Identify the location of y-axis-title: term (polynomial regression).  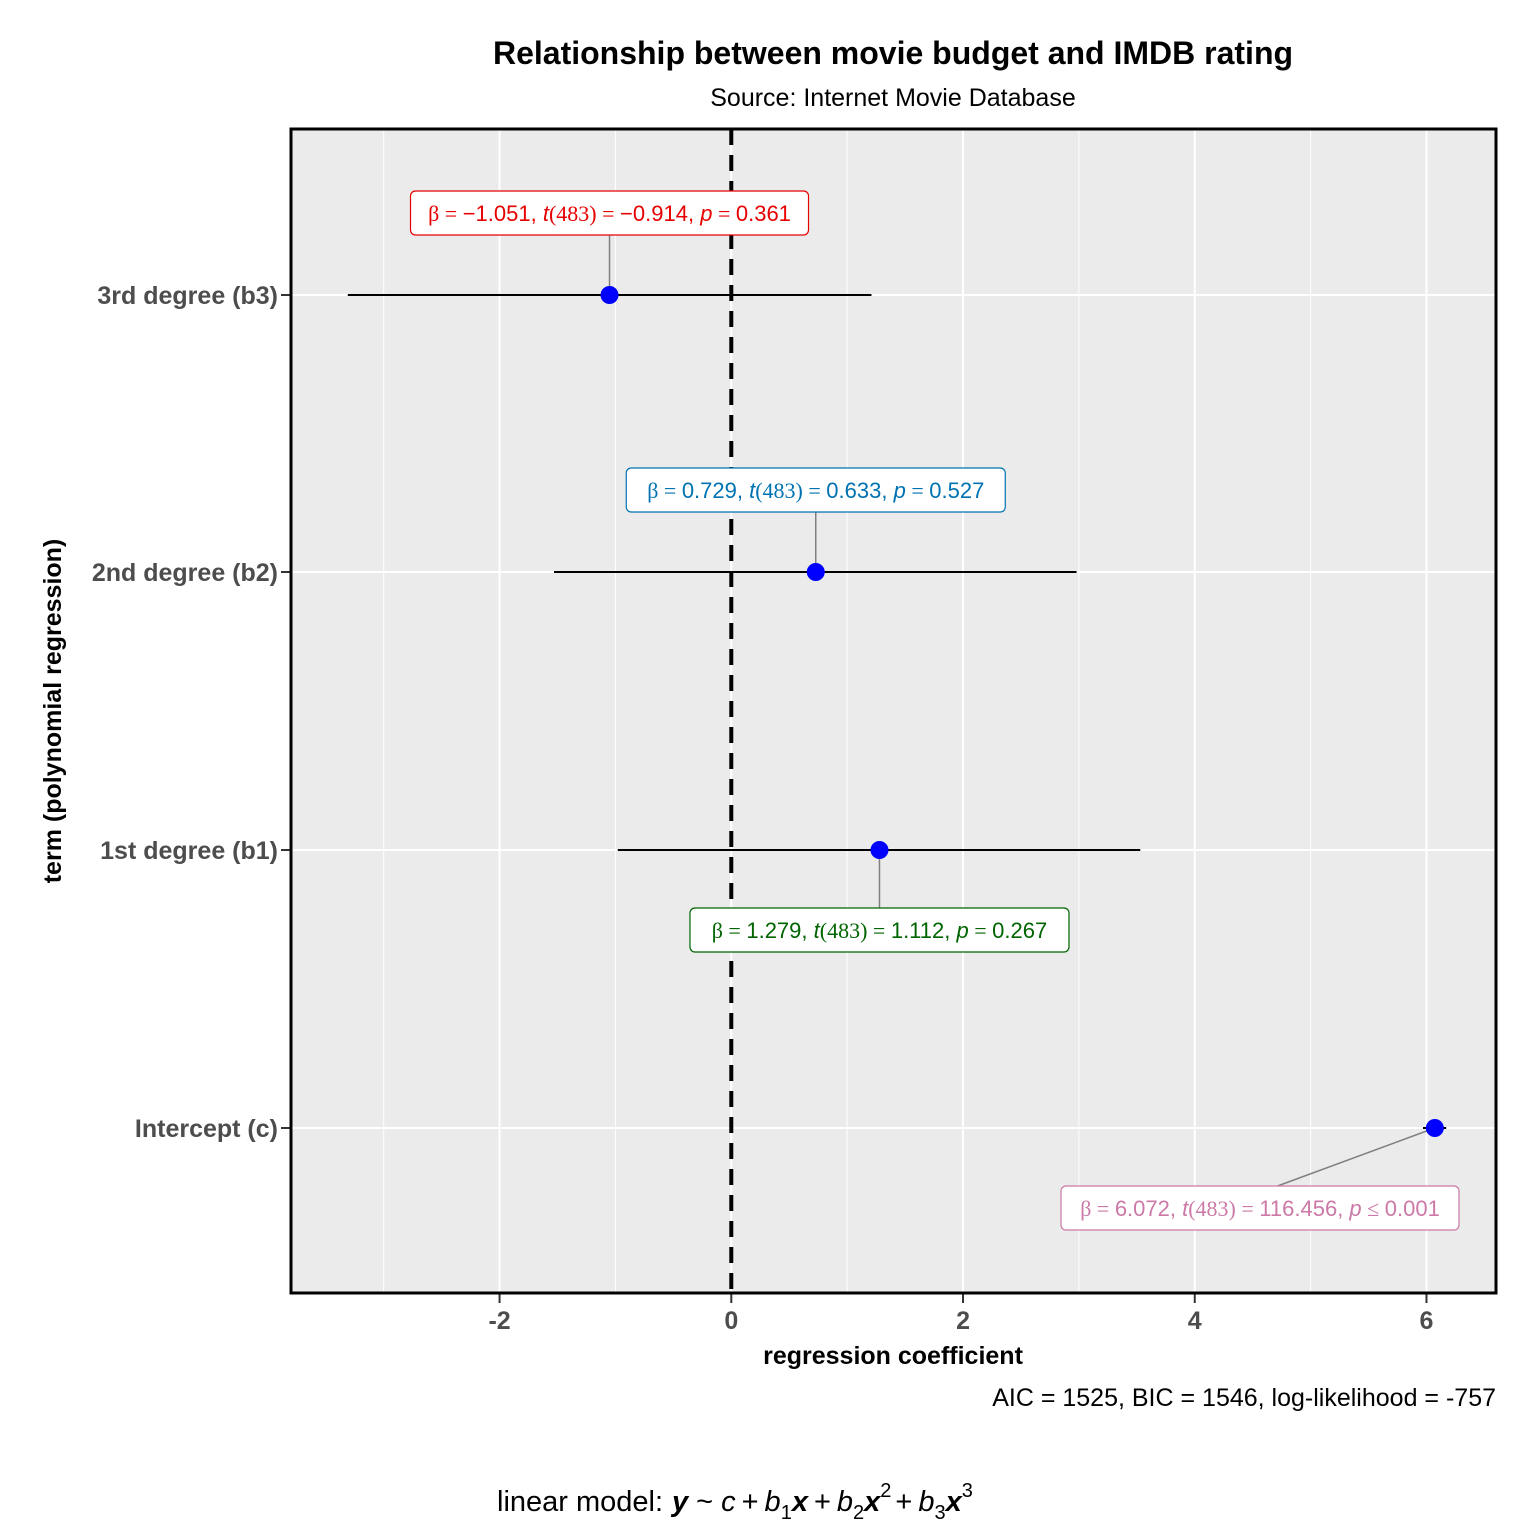
(53, 711).